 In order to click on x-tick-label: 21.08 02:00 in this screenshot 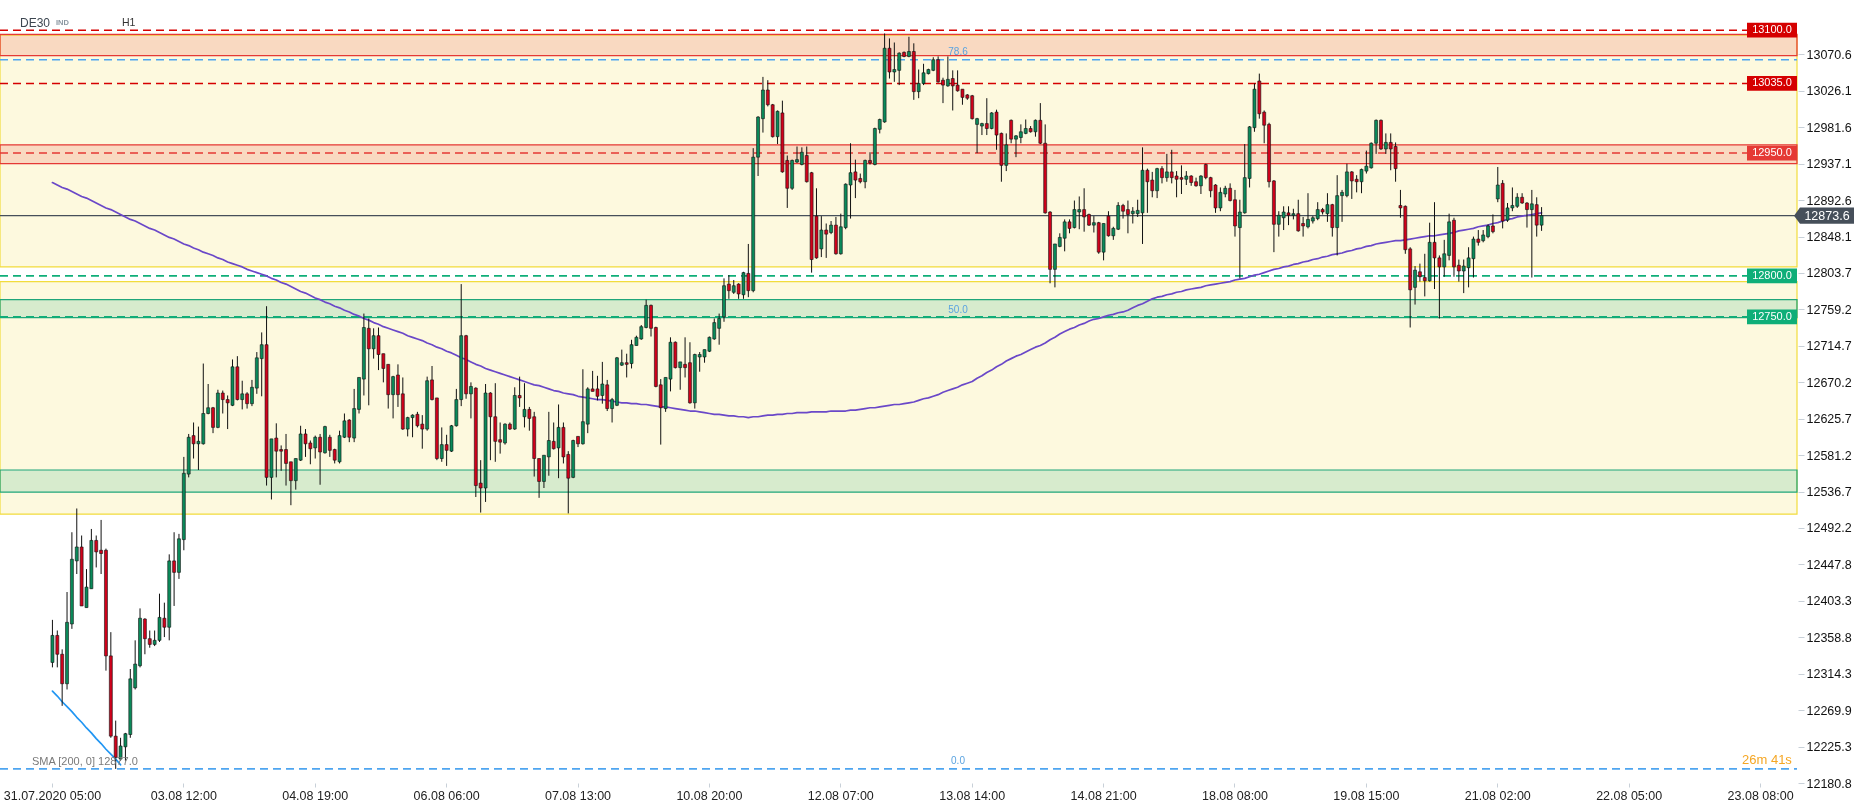, I will do `click(1497, 795)`.